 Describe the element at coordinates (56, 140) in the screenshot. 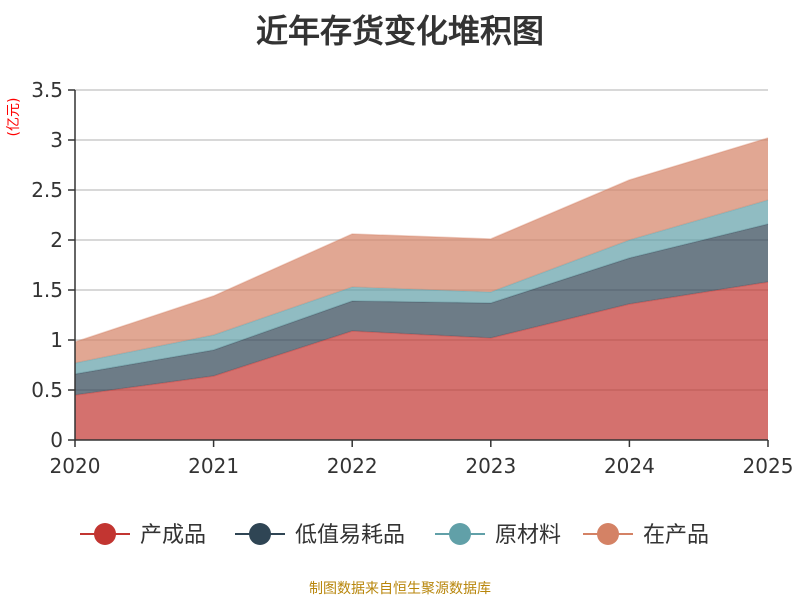

I see `y-tick-label: 3` at that location.